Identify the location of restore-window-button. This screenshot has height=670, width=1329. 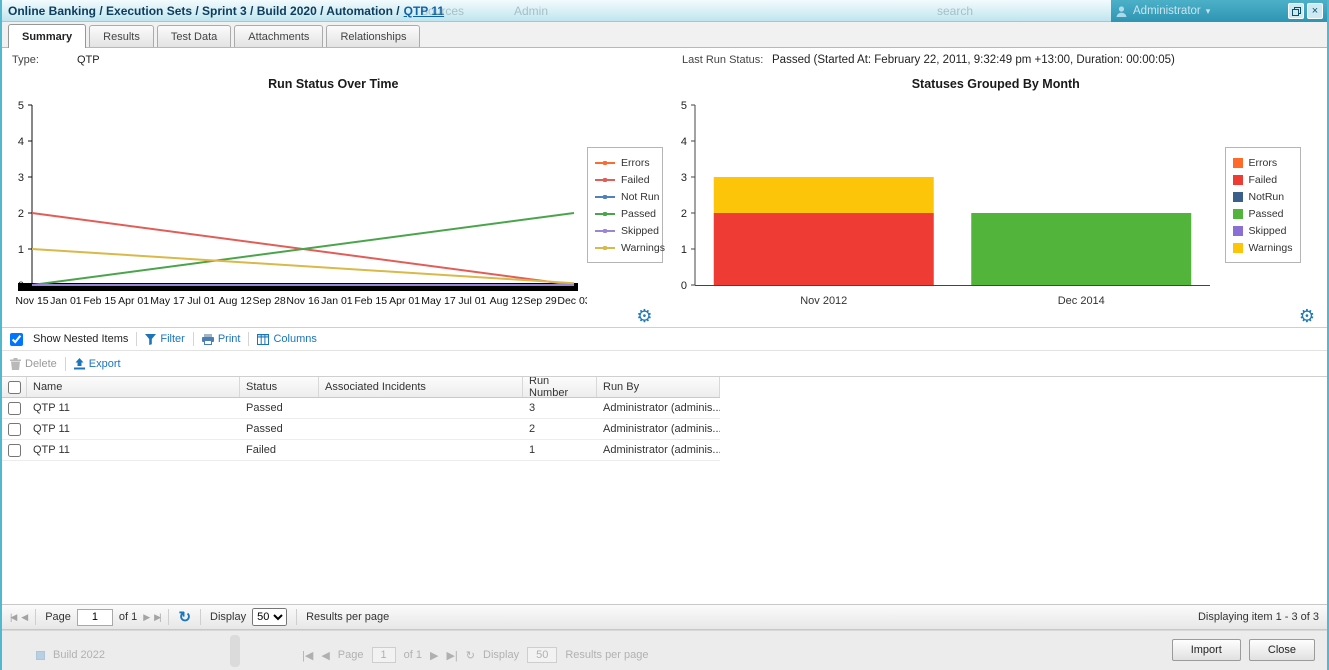
(1296, 11).